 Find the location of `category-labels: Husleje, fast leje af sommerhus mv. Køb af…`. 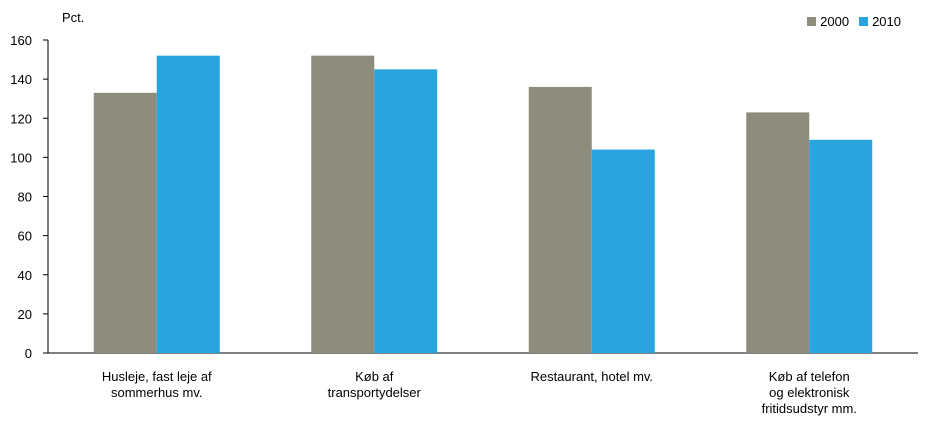

category-labels: Husleje, fast leje af sommerhus mv. Køb af… is located at coordinates (479, 392).